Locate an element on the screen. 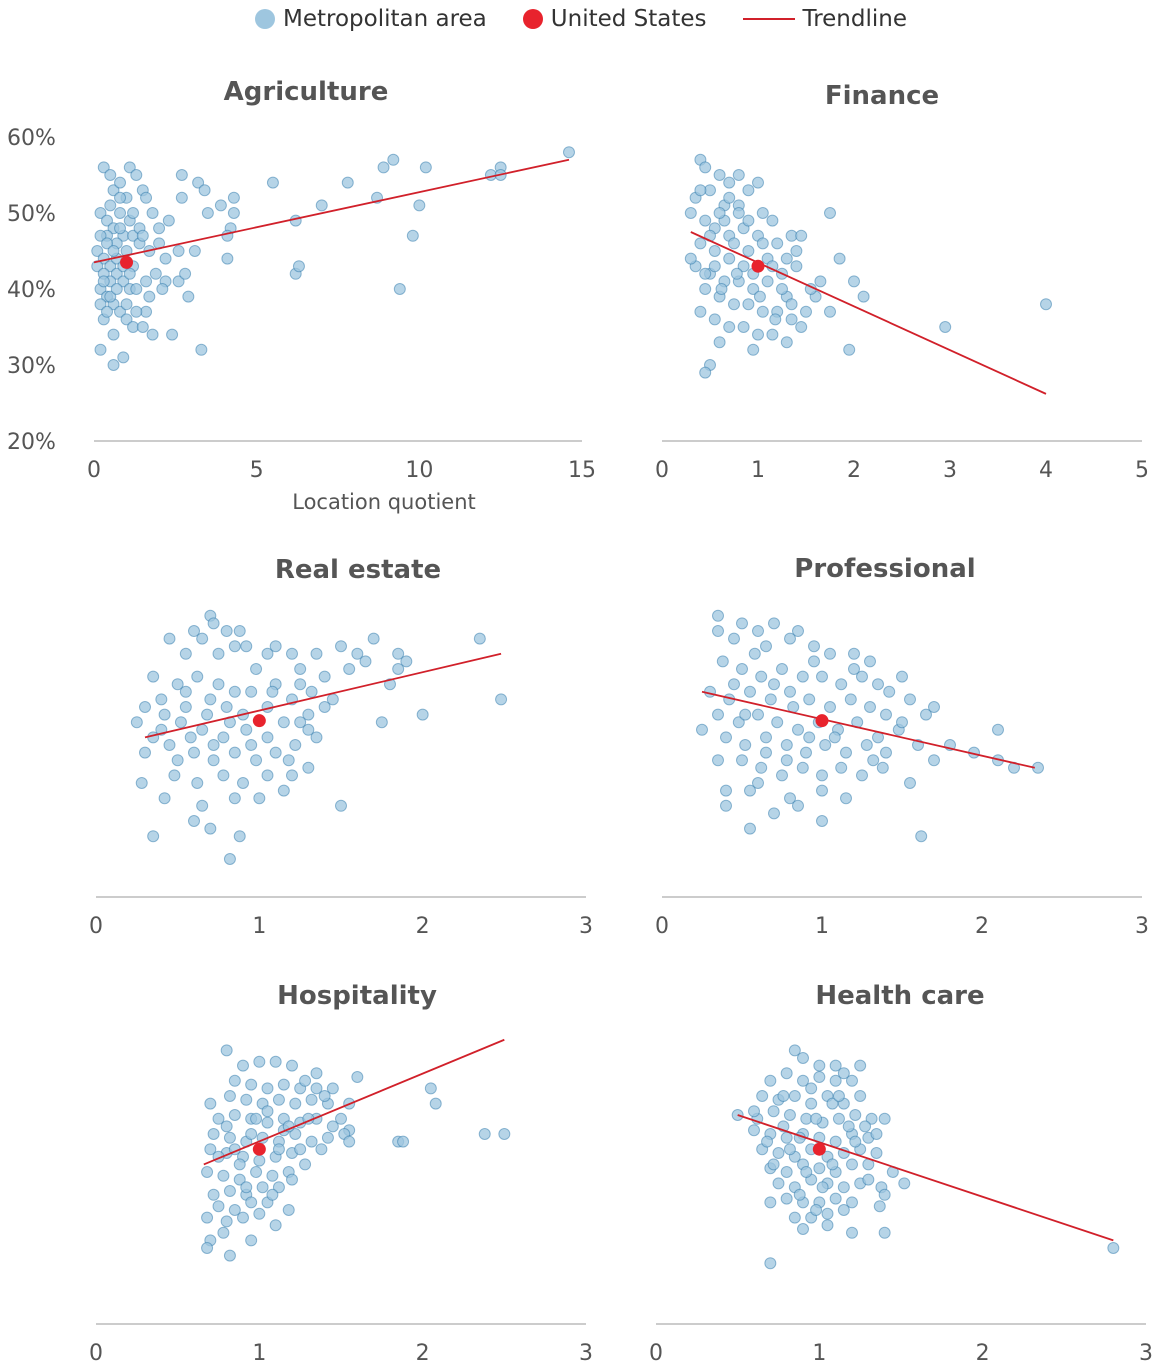  legend-item-us: United States is located at coordinates (614, 19).